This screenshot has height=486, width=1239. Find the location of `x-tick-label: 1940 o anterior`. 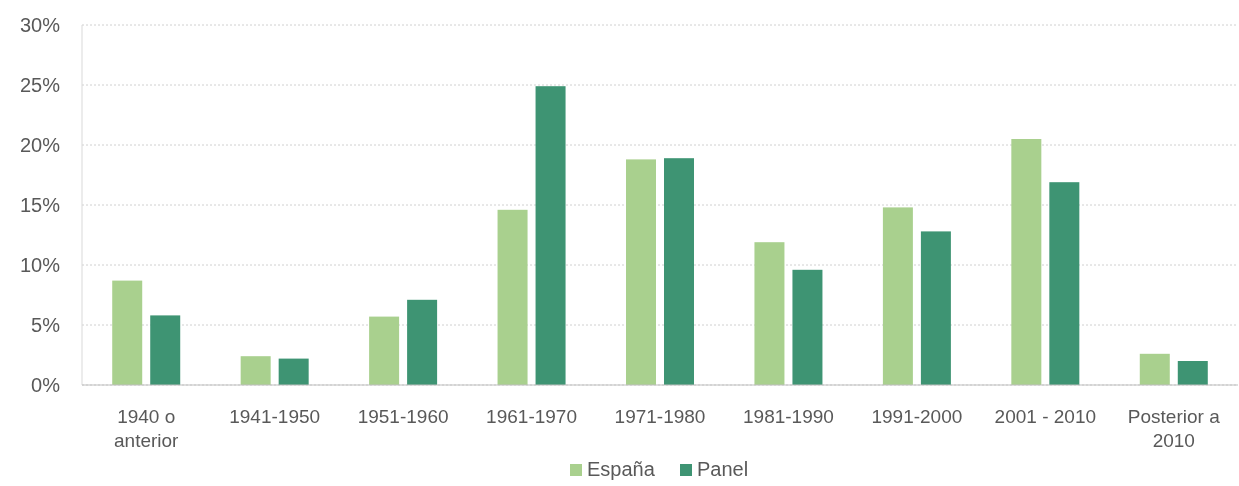

x-tick-label: 1940 o anterior is located at coordinates (147, 428).